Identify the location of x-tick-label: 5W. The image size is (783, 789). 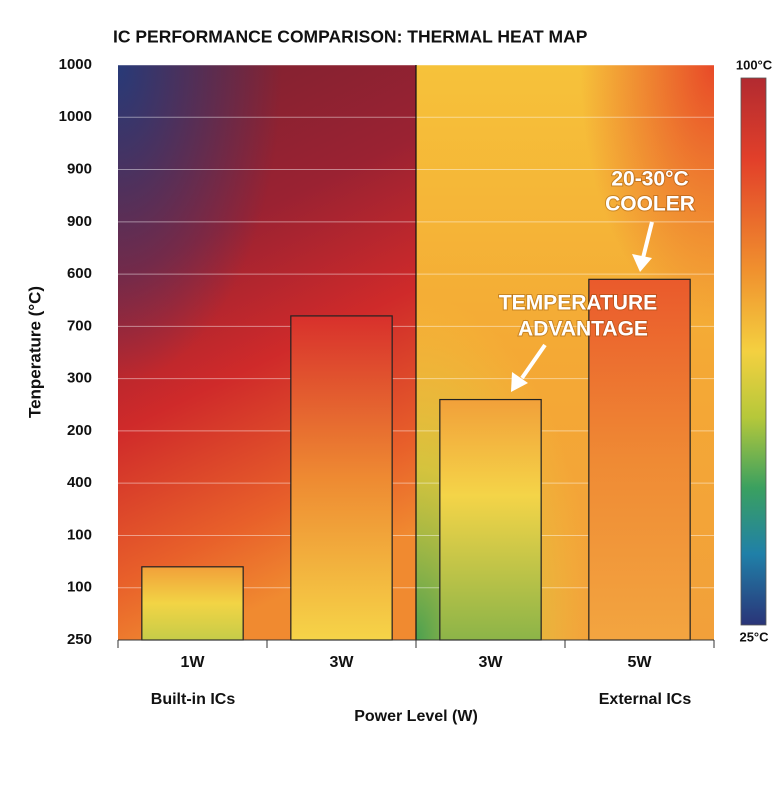
(640, 662).